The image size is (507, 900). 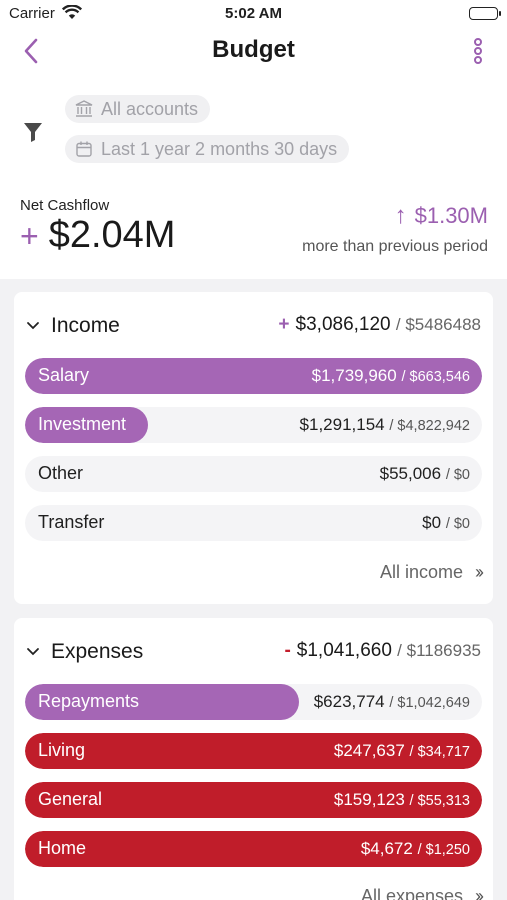 What do you see at coordinates (253, 474) in the screenshot?
I see `income-row-other: Other $55,006 / $0` at bounding box center [253, 474].